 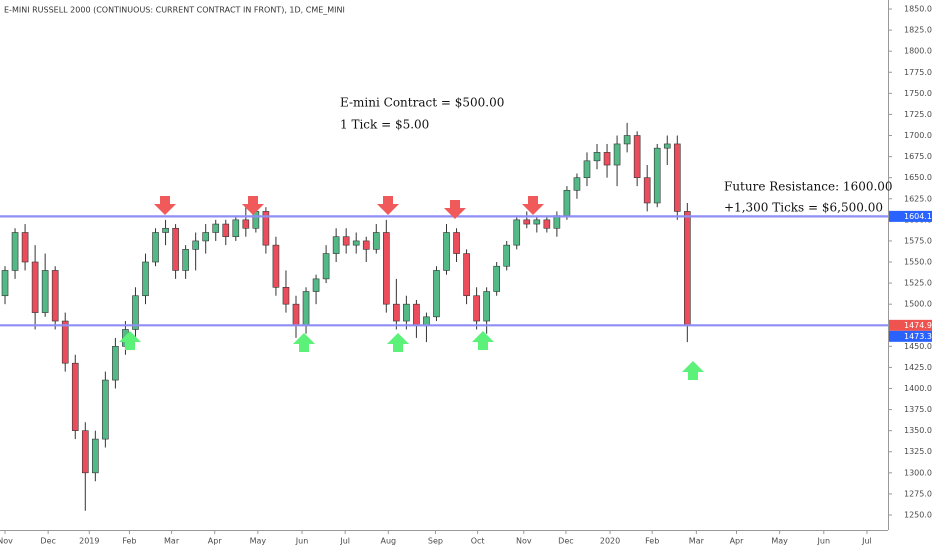 I want to click on y-tick-label: 1250.0, so click(x=918, y=514).